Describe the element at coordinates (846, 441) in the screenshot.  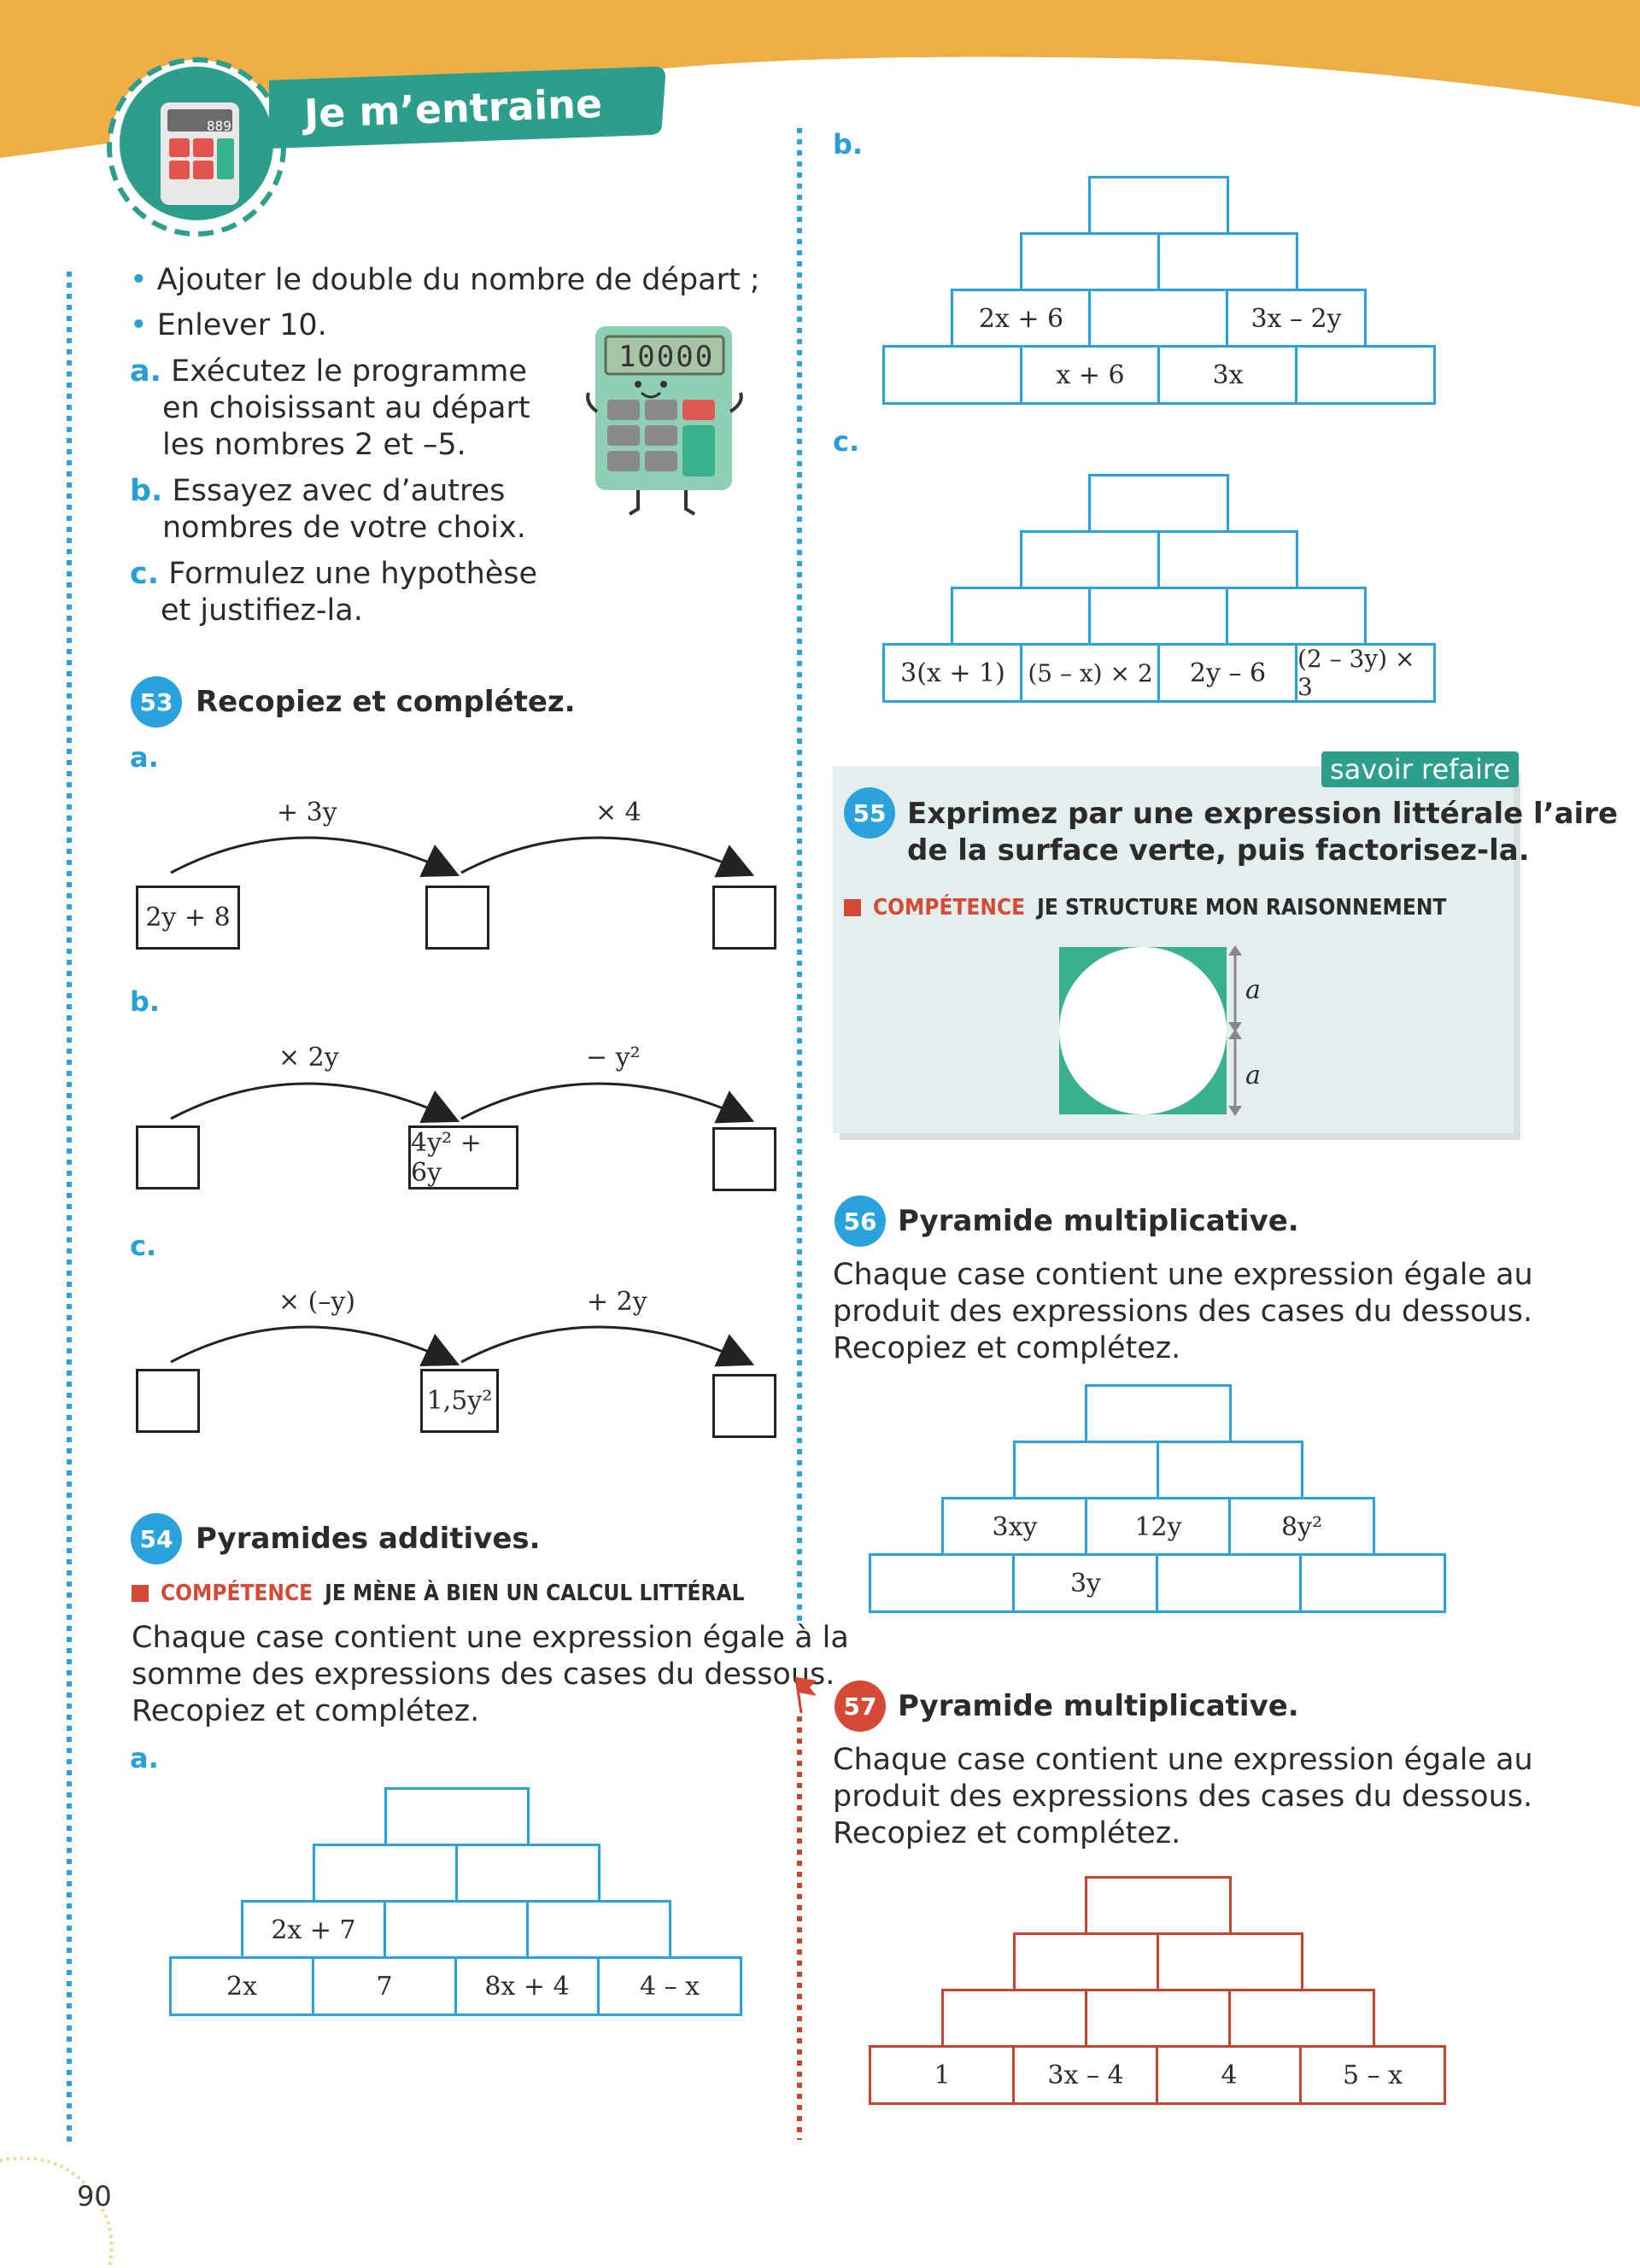
I see `exercise-54c-label: c.` at that location.